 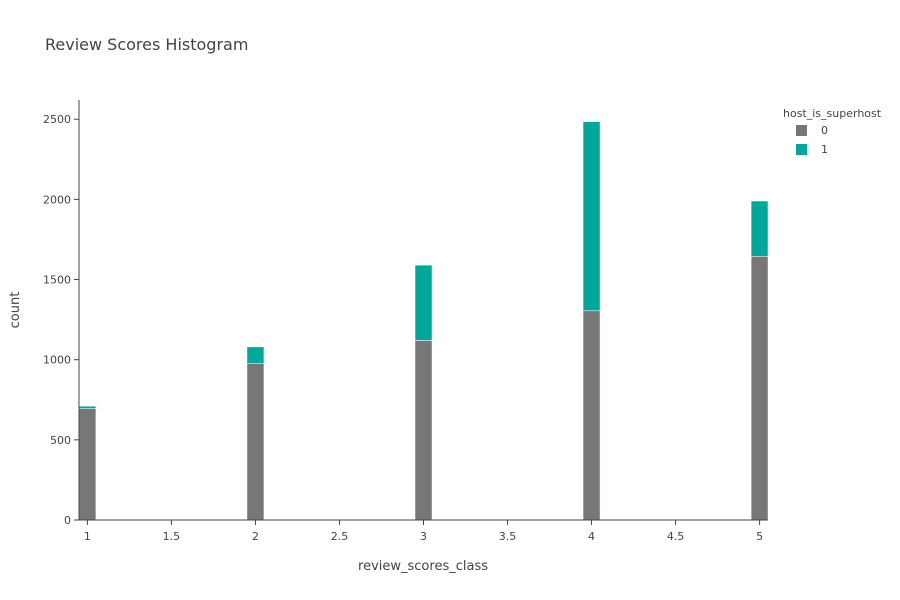 What do you see at coordinates (146, 44) in the screenshot?
I see `chart-title: Review Scores Histogram` at bounding box center [146, 44].